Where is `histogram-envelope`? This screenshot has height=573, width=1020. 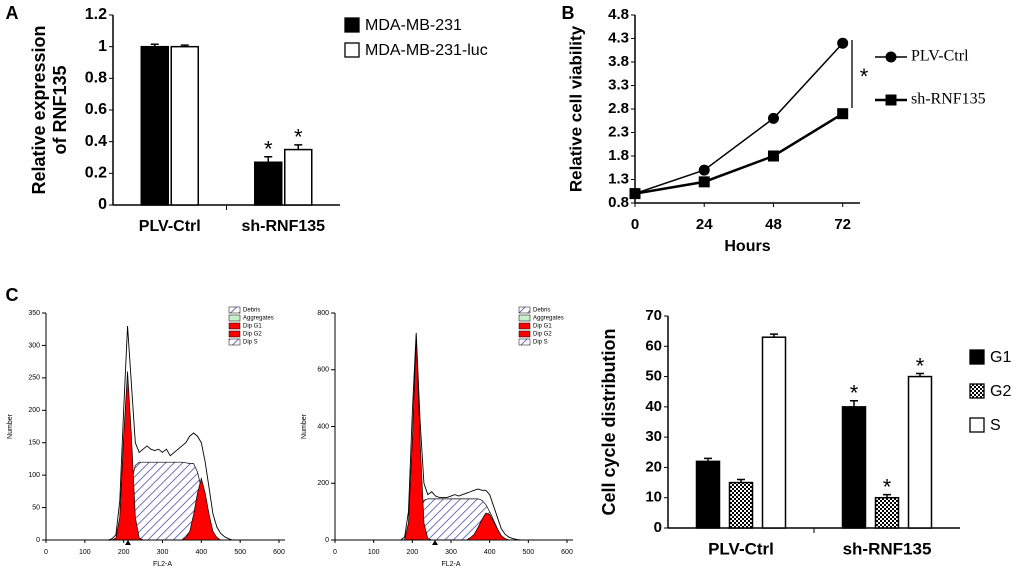
histogram-envelope is located at coordinates (457, 436).